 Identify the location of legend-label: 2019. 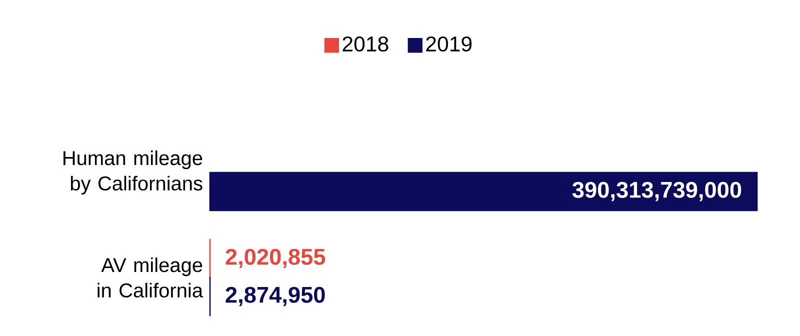
(449, 44).